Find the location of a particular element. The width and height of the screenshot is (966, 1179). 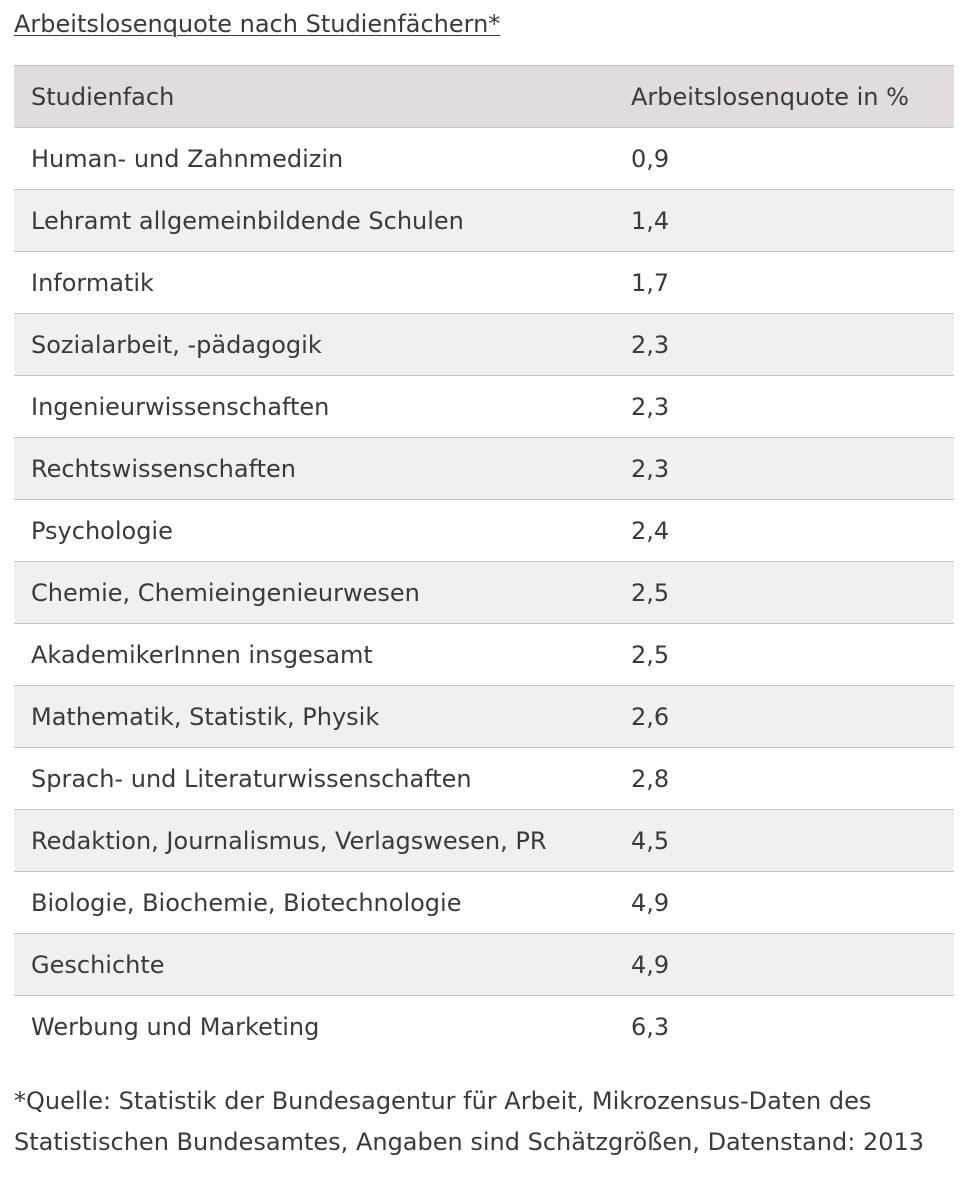

table-row: Informatik 1,7 is located at coordinates (484, 282).